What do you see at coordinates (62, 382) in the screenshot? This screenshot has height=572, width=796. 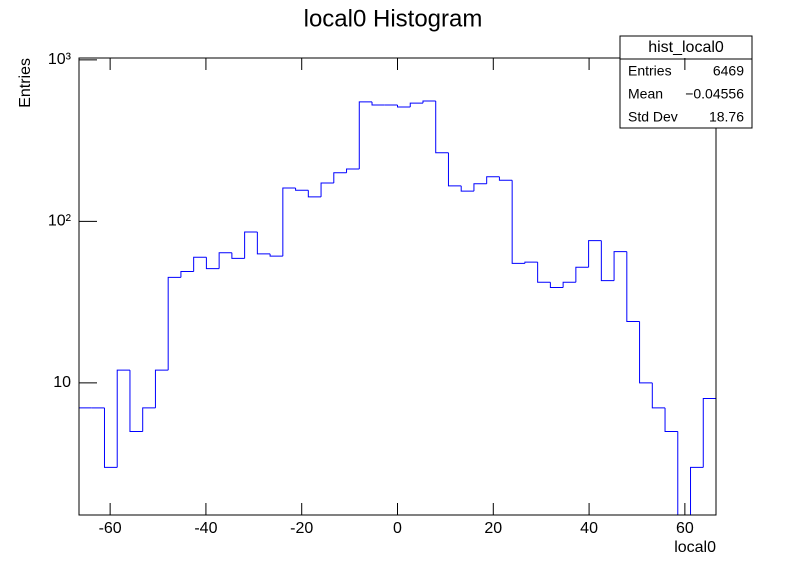 I see `y-tick-label: 10` at bounding box center [62, 382].